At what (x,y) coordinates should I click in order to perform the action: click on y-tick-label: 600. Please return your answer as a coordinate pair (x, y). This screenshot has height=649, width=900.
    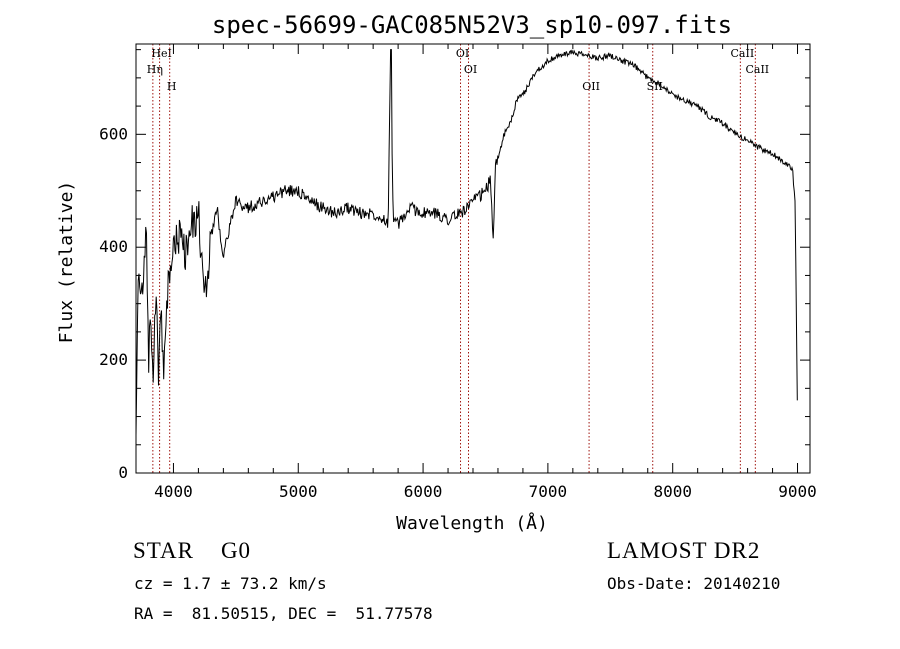
    Looking at the image, I should click on (113, 133).